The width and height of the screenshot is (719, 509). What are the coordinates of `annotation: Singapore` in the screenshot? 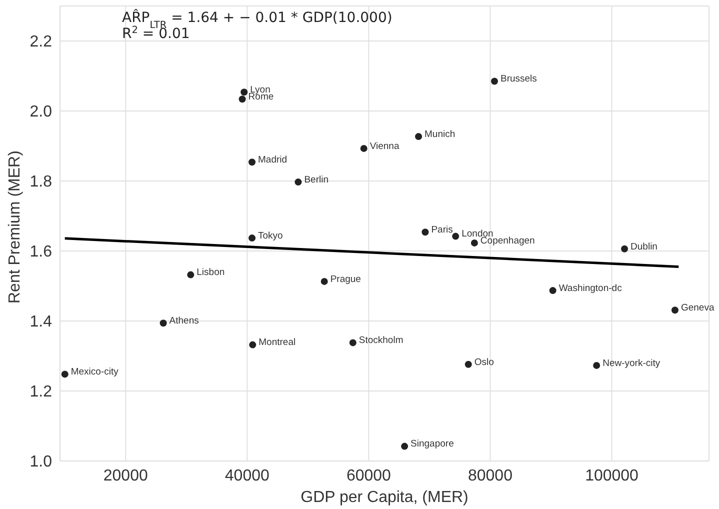 It's located at (432, 444).